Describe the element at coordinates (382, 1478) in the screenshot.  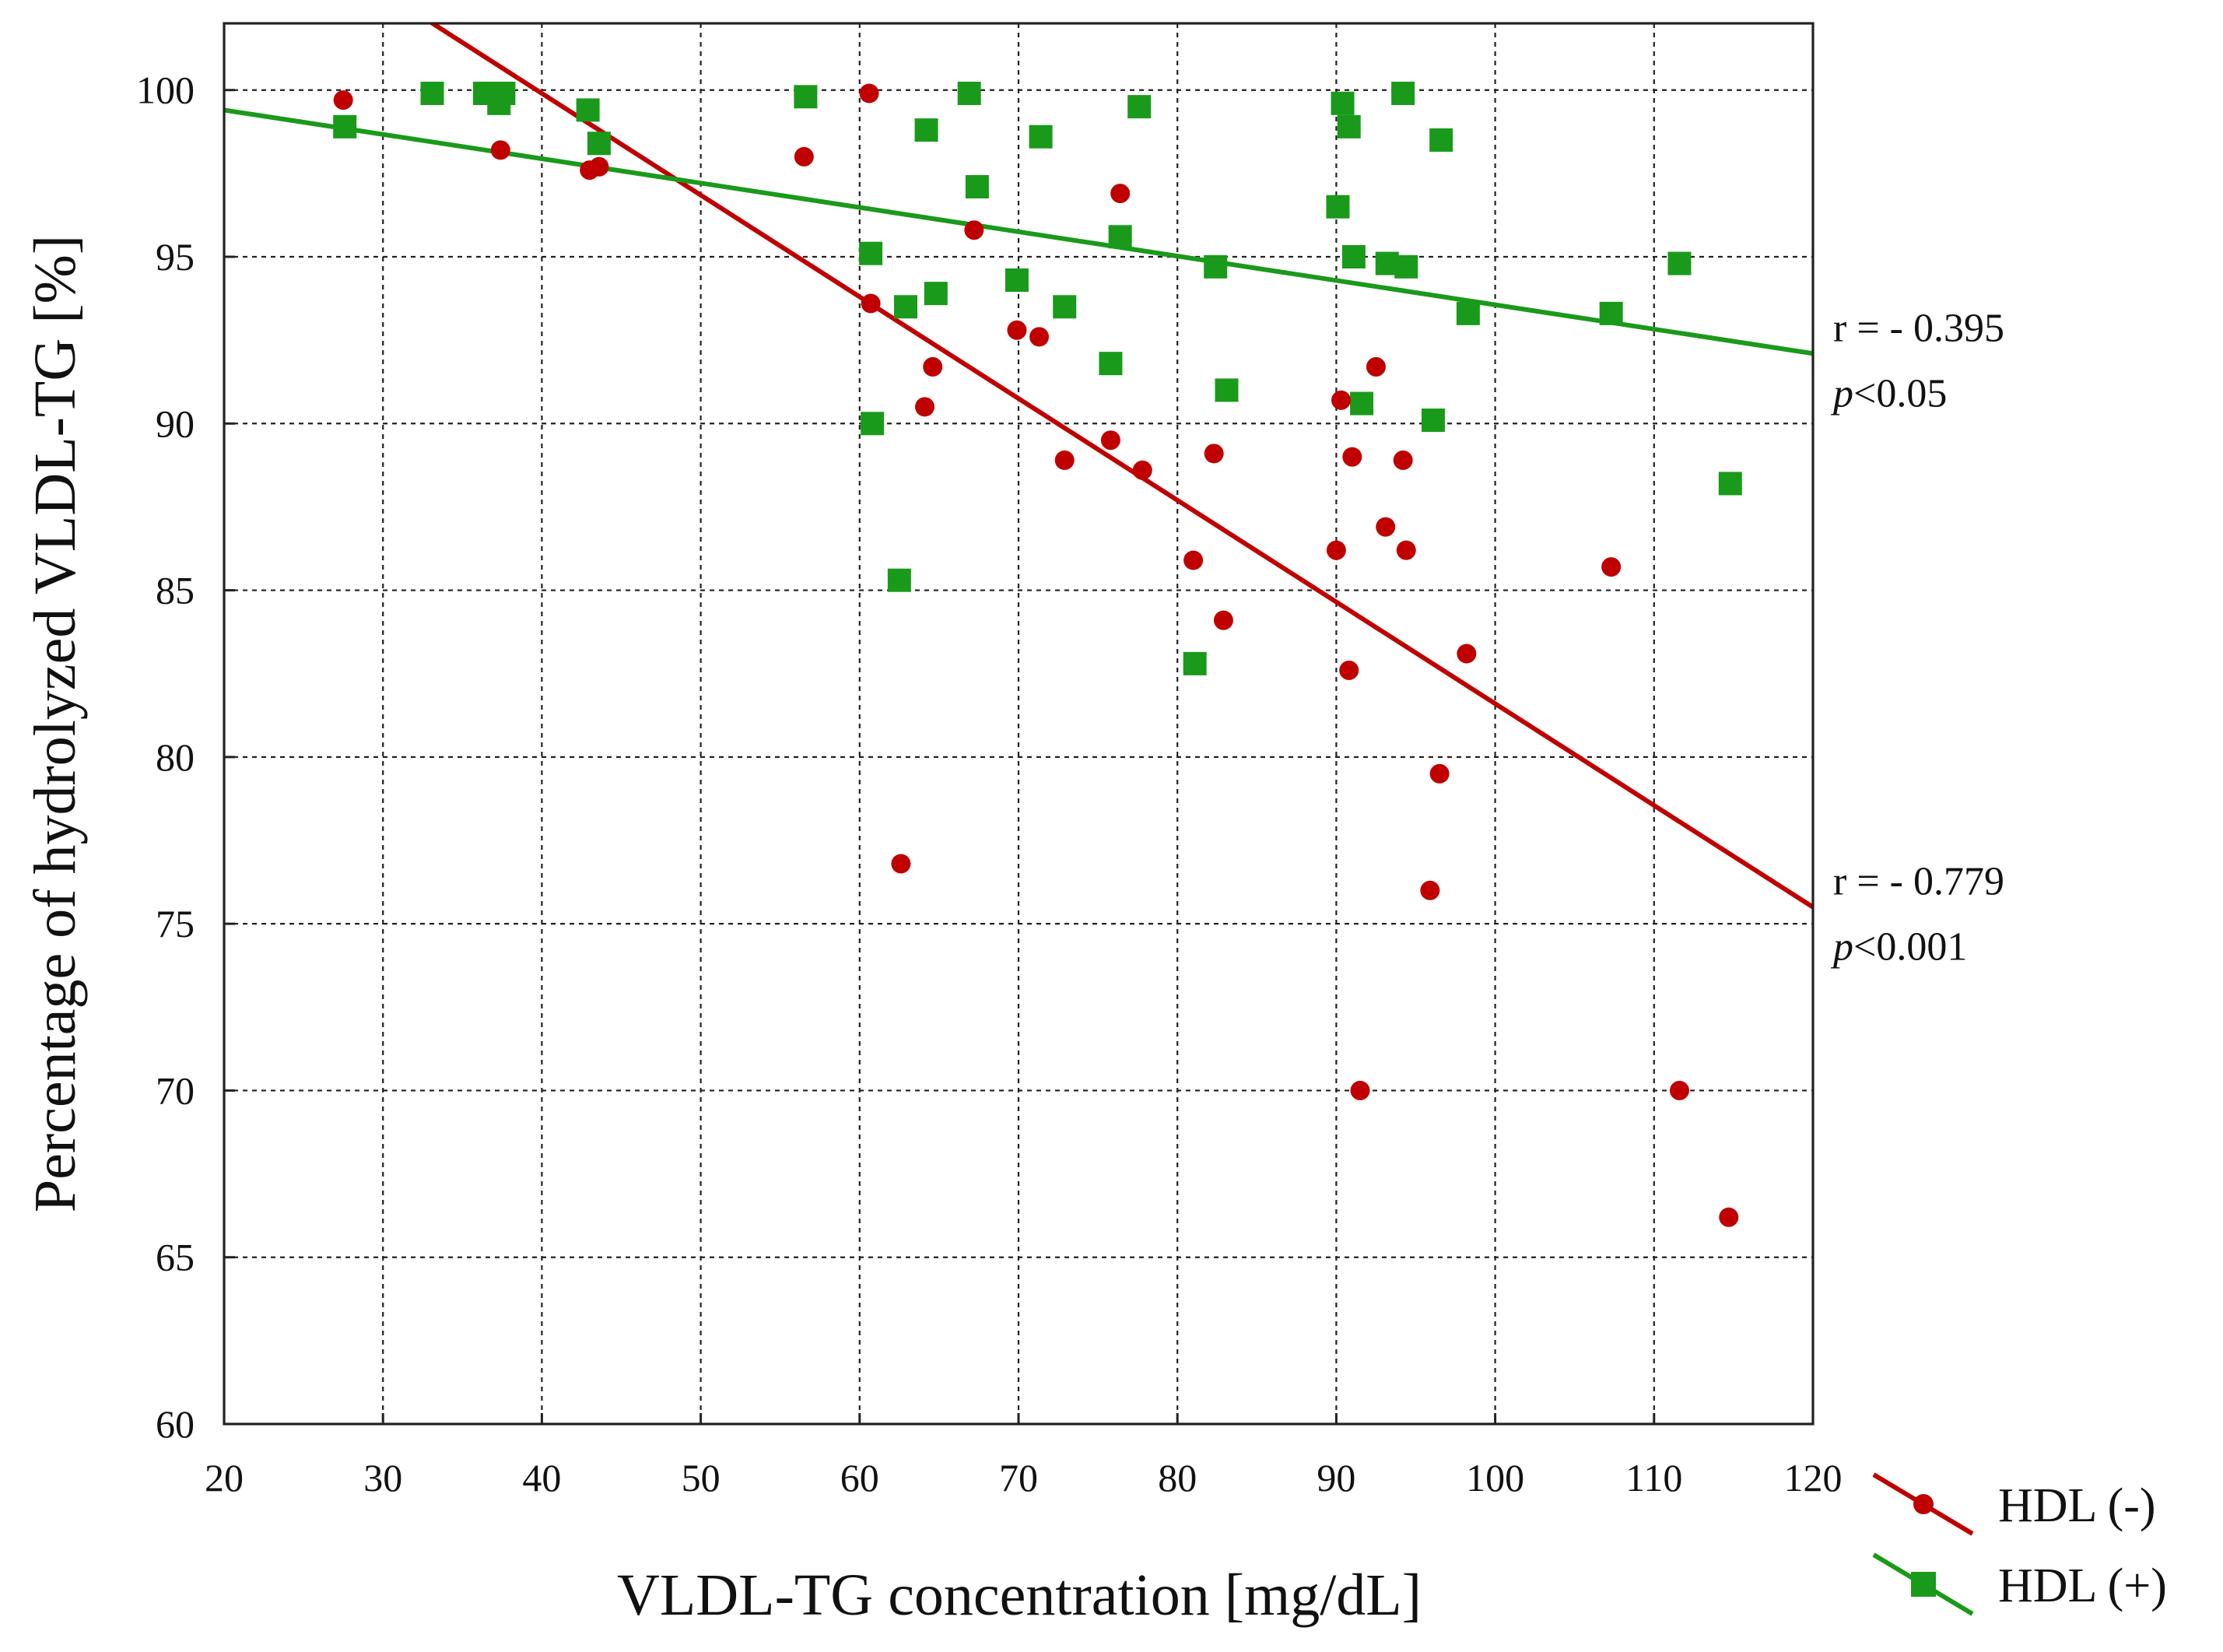
I see `x-tick-label: 30` at that location.